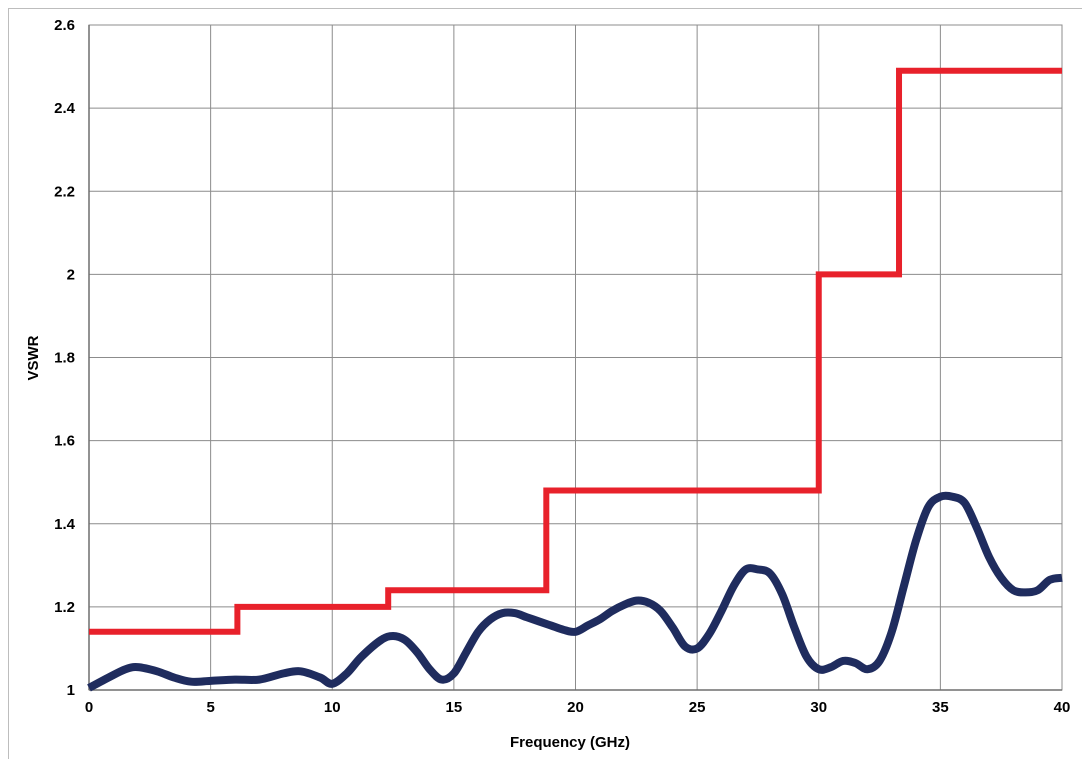 The image size is (1082, 759). I want to click on y-tick-label: 2, so click(71, 274).